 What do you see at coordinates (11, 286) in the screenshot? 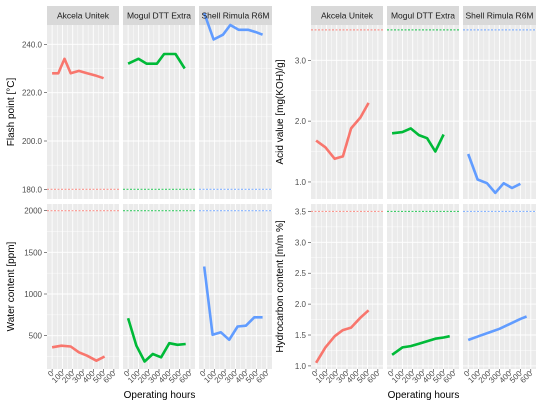
I see `y-axis-title: Water content [ppm]` at bounding box center [11, 286].